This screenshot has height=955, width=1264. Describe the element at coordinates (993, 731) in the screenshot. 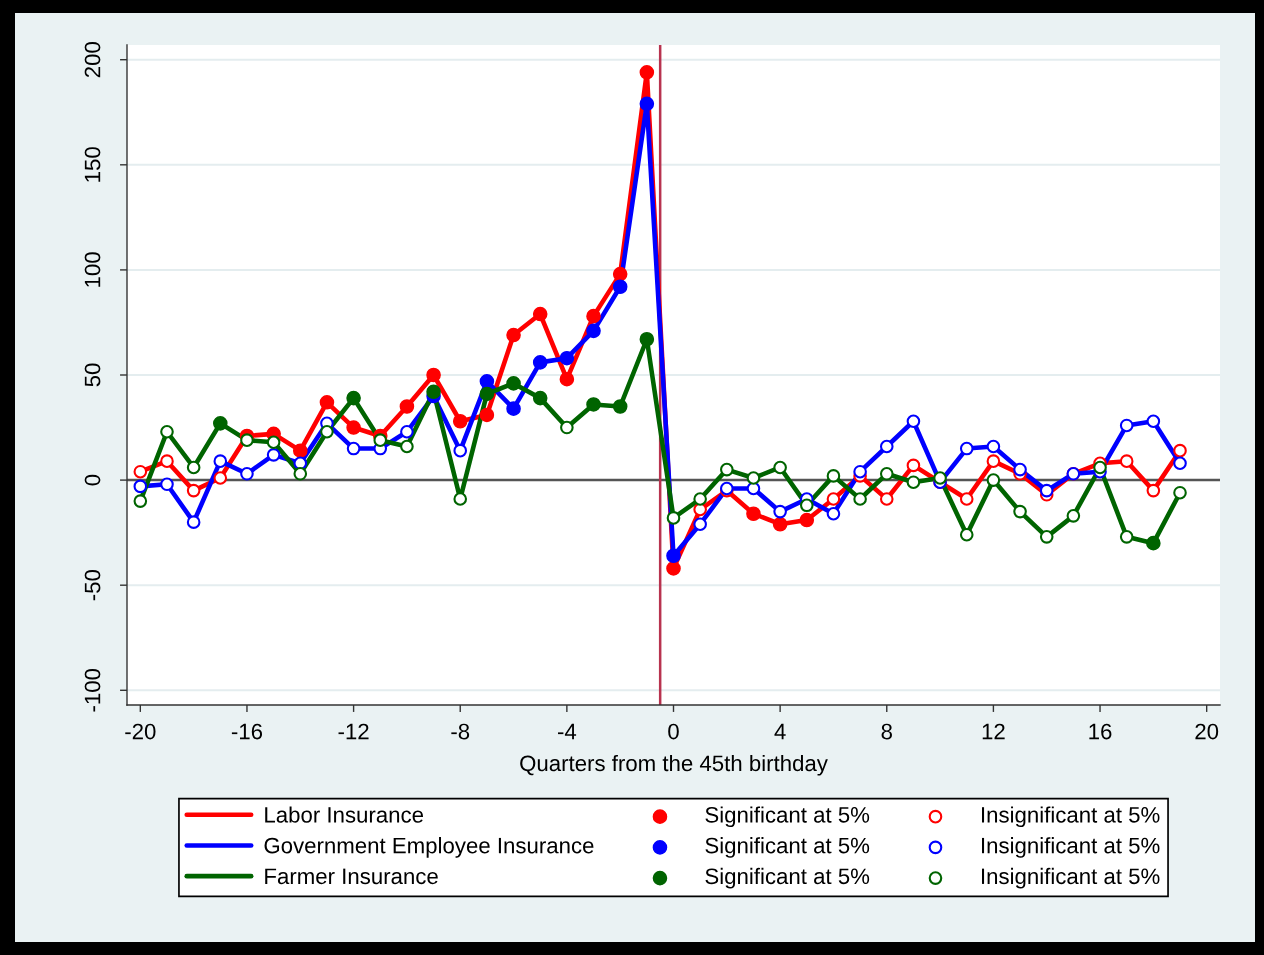

I see `x-tick-label: 12` at that location.